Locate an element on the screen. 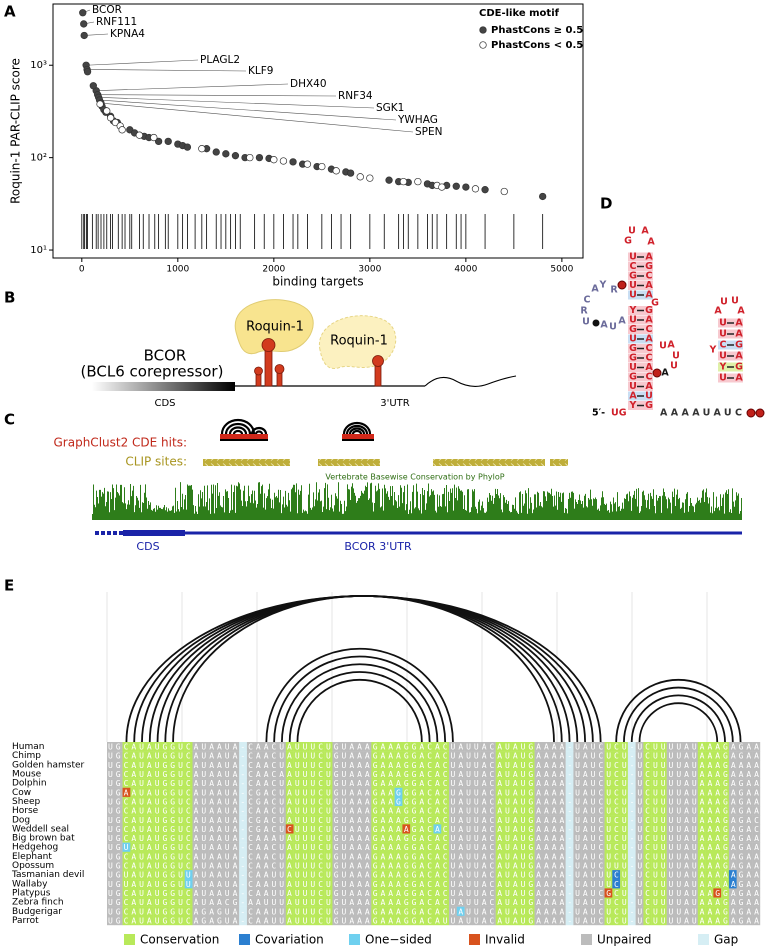 The width and height of the screenshot is (776, 949). annotation-leader is located at coordinates (217, 95).